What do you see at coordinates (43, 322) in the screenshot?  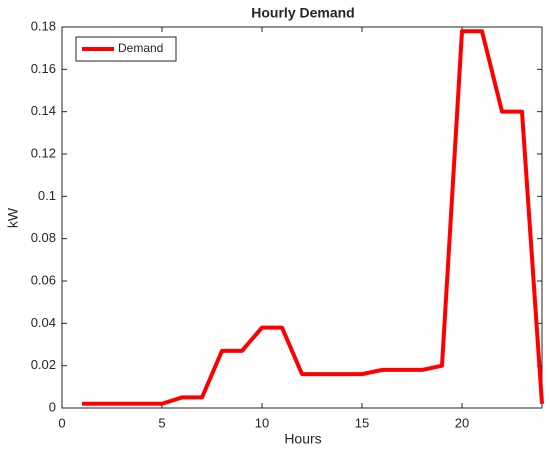 I see `y-tick-label: 0.04` at bounding box center [43, 322].